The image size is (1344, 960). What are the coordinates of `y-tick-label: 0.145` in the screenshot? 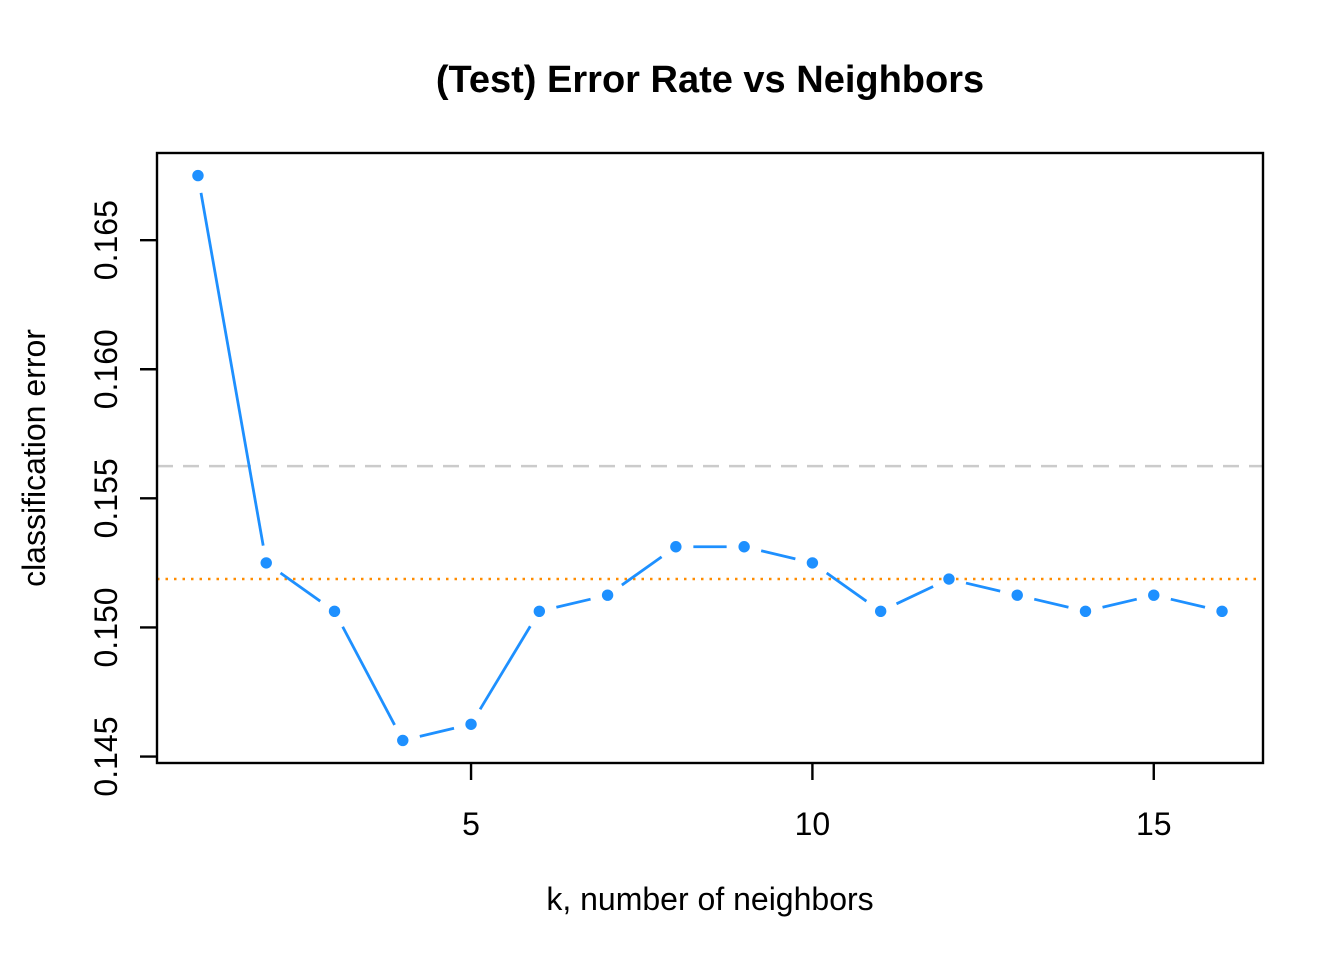 It's located at (106, 757).